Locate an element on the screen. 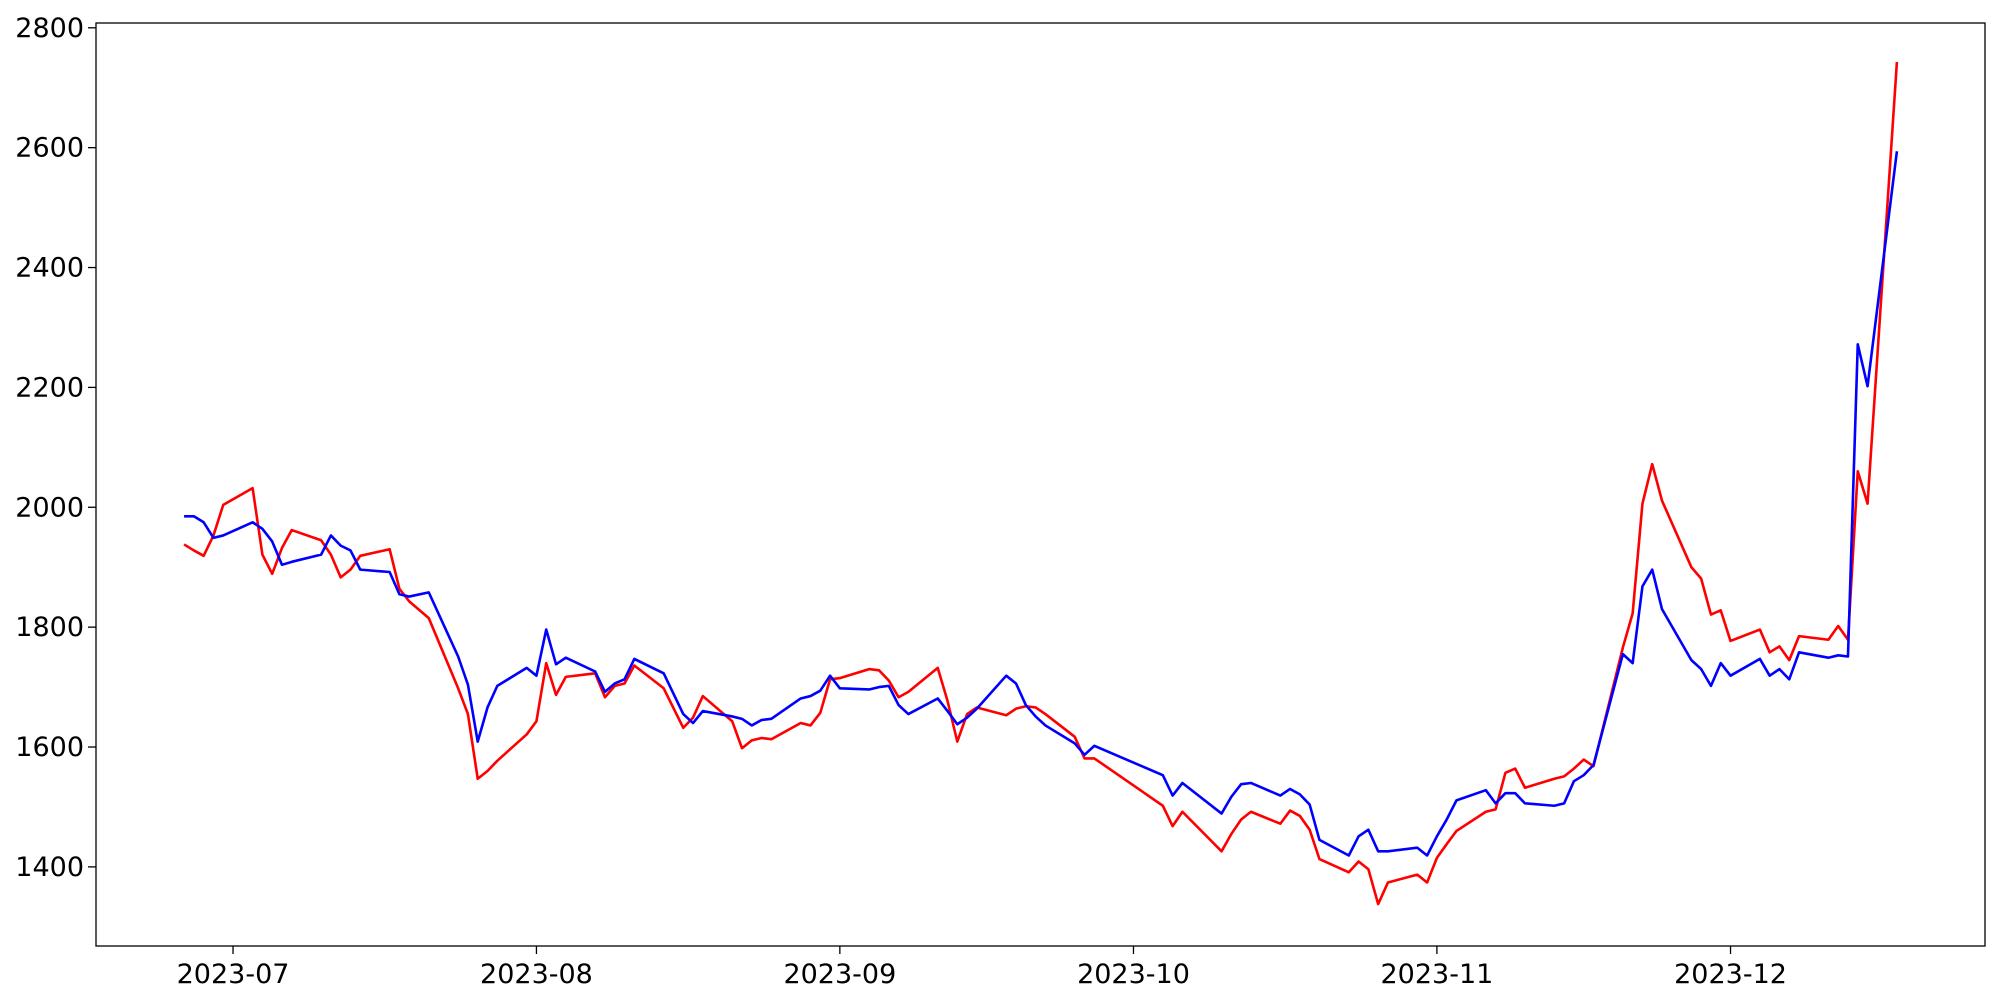  x-tick-label: 2023-12 is located at coordinates (1730, 974).